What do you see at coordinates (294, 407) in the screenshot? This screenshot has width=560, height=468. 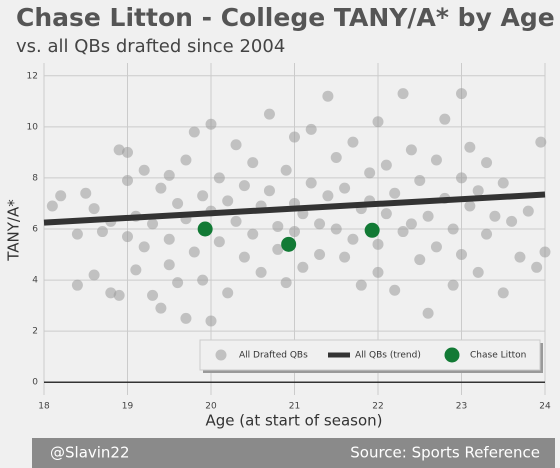 I see `x-tick-label: 21` at bounding box center [294, 407].